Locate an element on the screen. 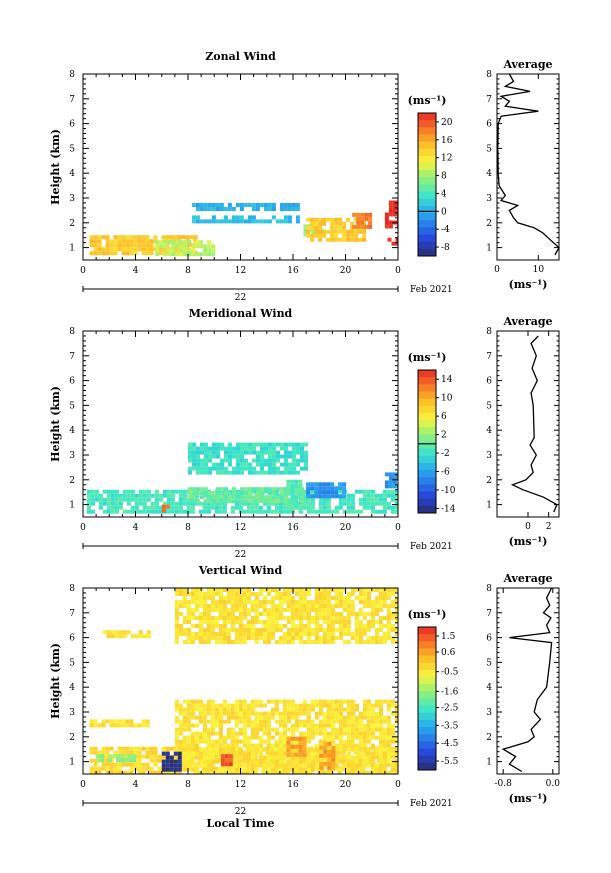 This screenshot has height=873, width=611. average-x-tick-label: 0 is located at coordinates (528, 527).